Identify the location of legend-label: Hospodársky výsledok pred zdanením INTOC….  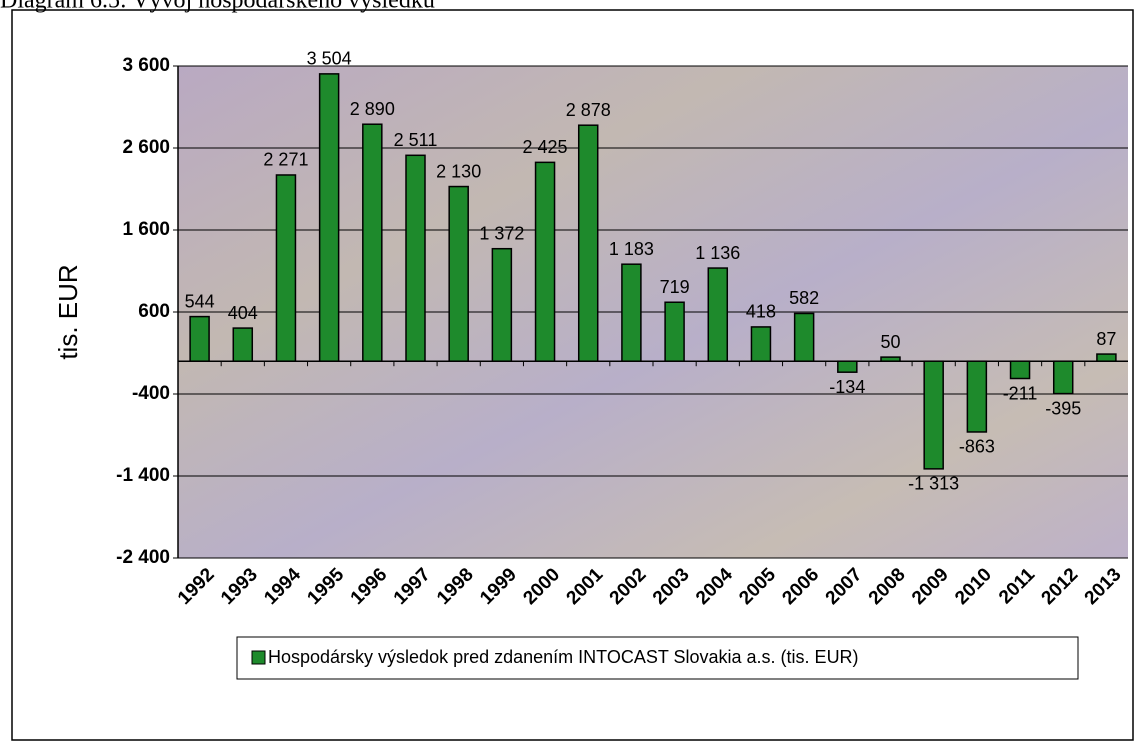
(563, 657).